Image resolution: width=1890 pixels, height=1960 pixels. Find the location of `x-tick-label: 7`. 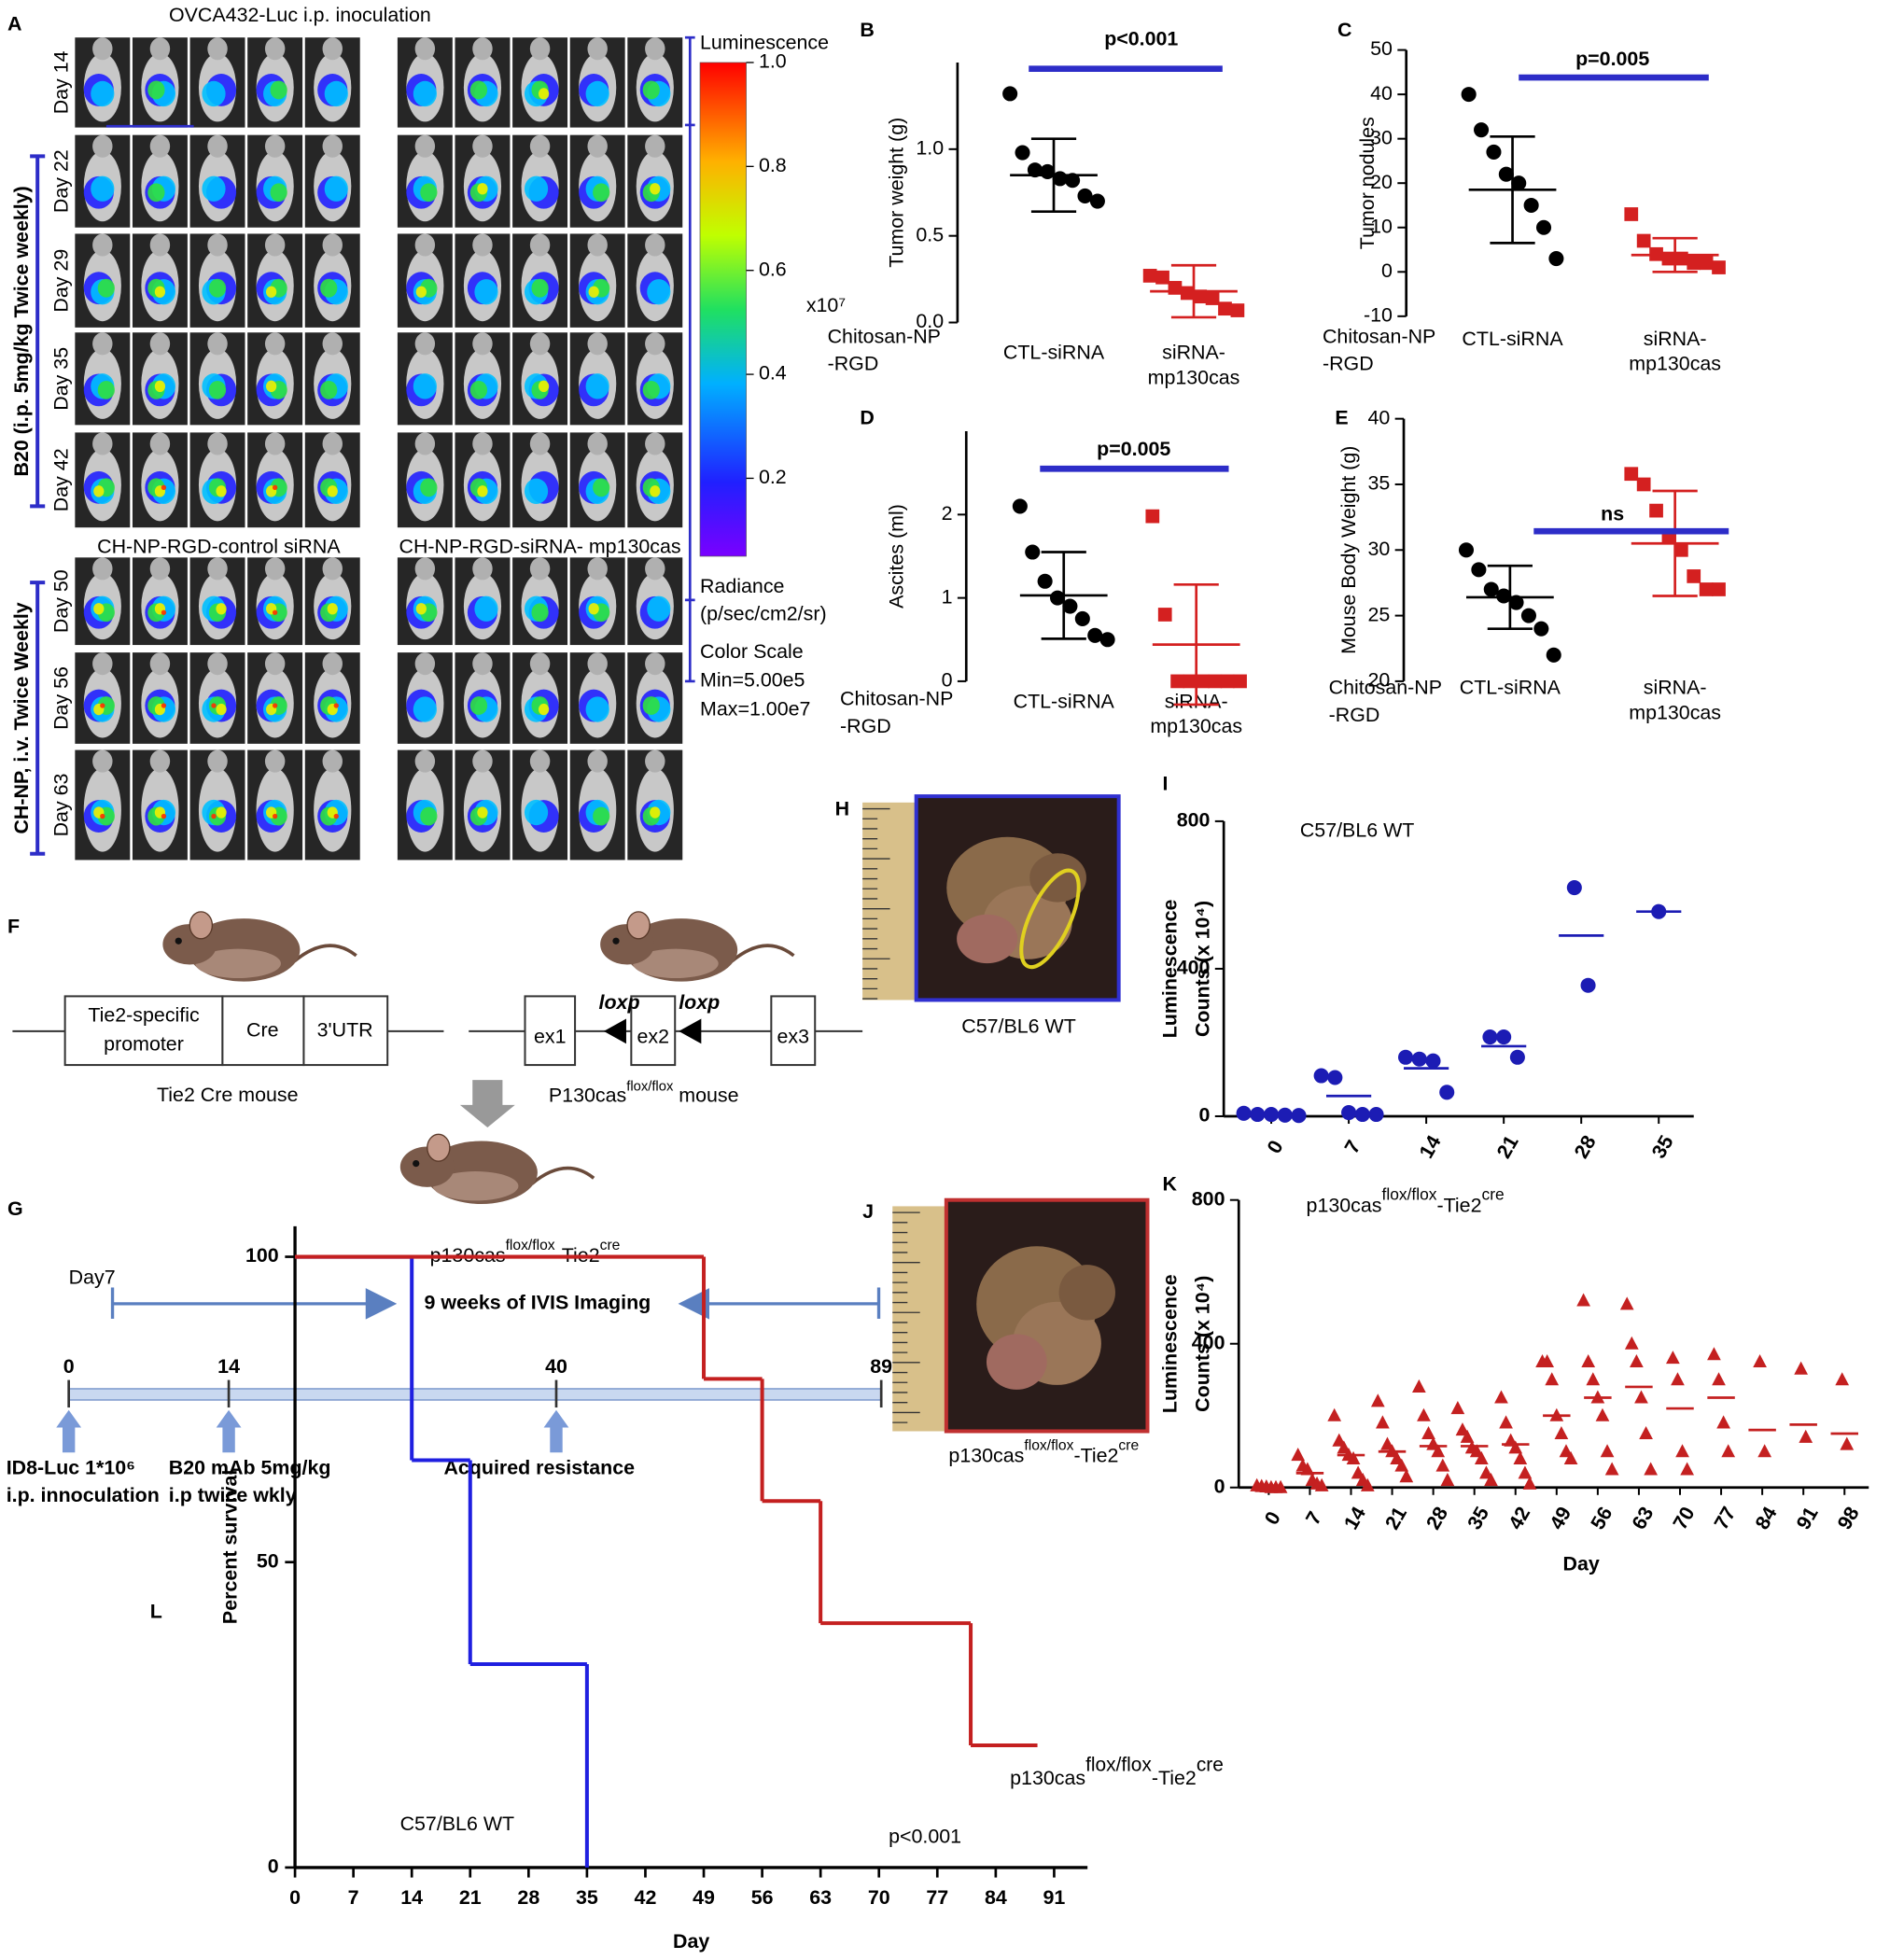

x-tick-label: 7 is located at coordinates (1352, 1147).